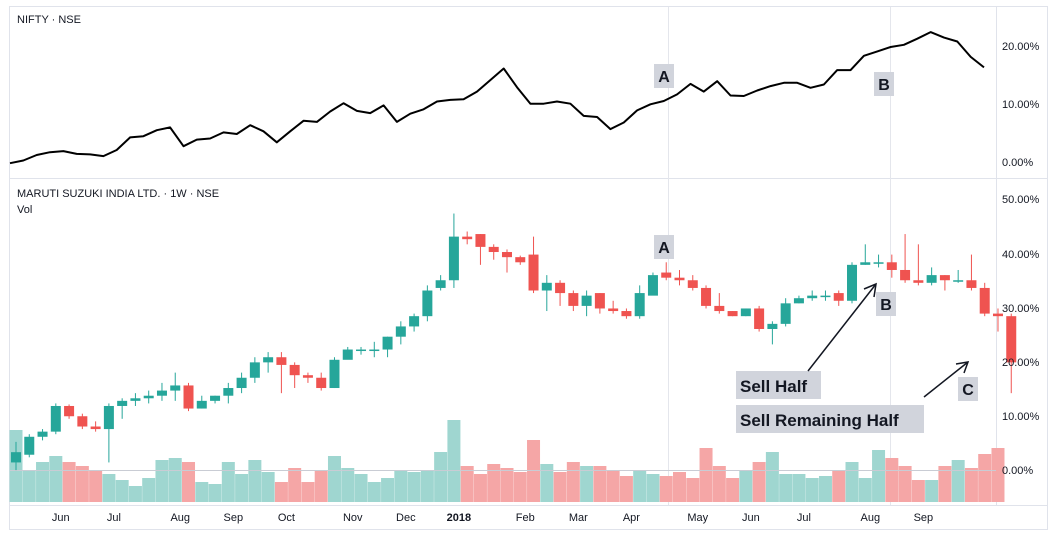 The image size is (1058, 535). Describe the element at coordinates (1021, 417) in the screenshot. I see `maruti-y-tick: 10.00%` at that location.